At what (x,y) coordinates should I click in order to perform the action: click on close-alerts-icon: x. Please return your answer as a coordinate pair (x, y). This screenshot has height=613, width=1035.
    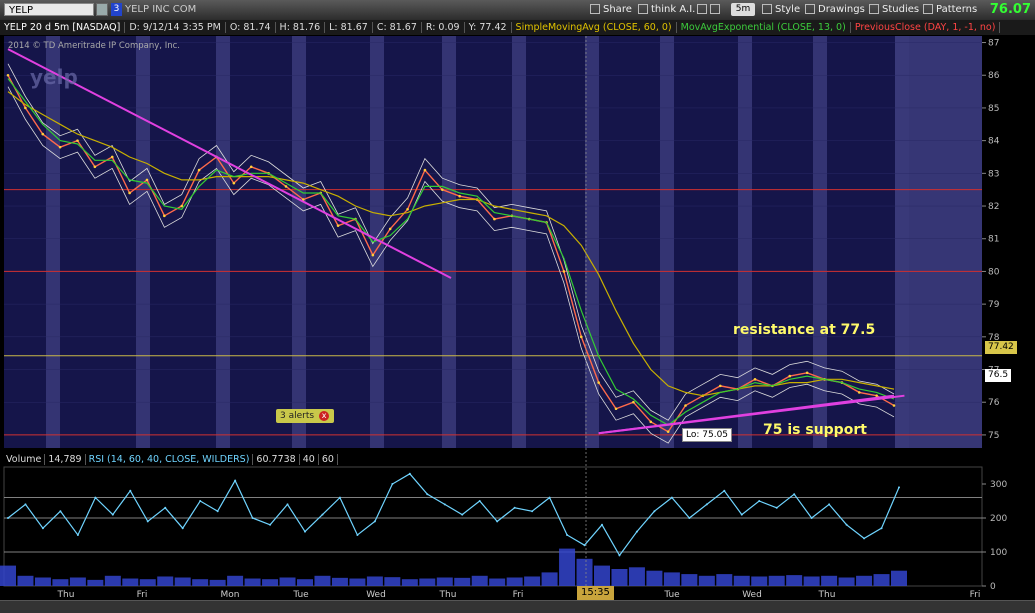
    Looking at the image, I should click on (324, 416).